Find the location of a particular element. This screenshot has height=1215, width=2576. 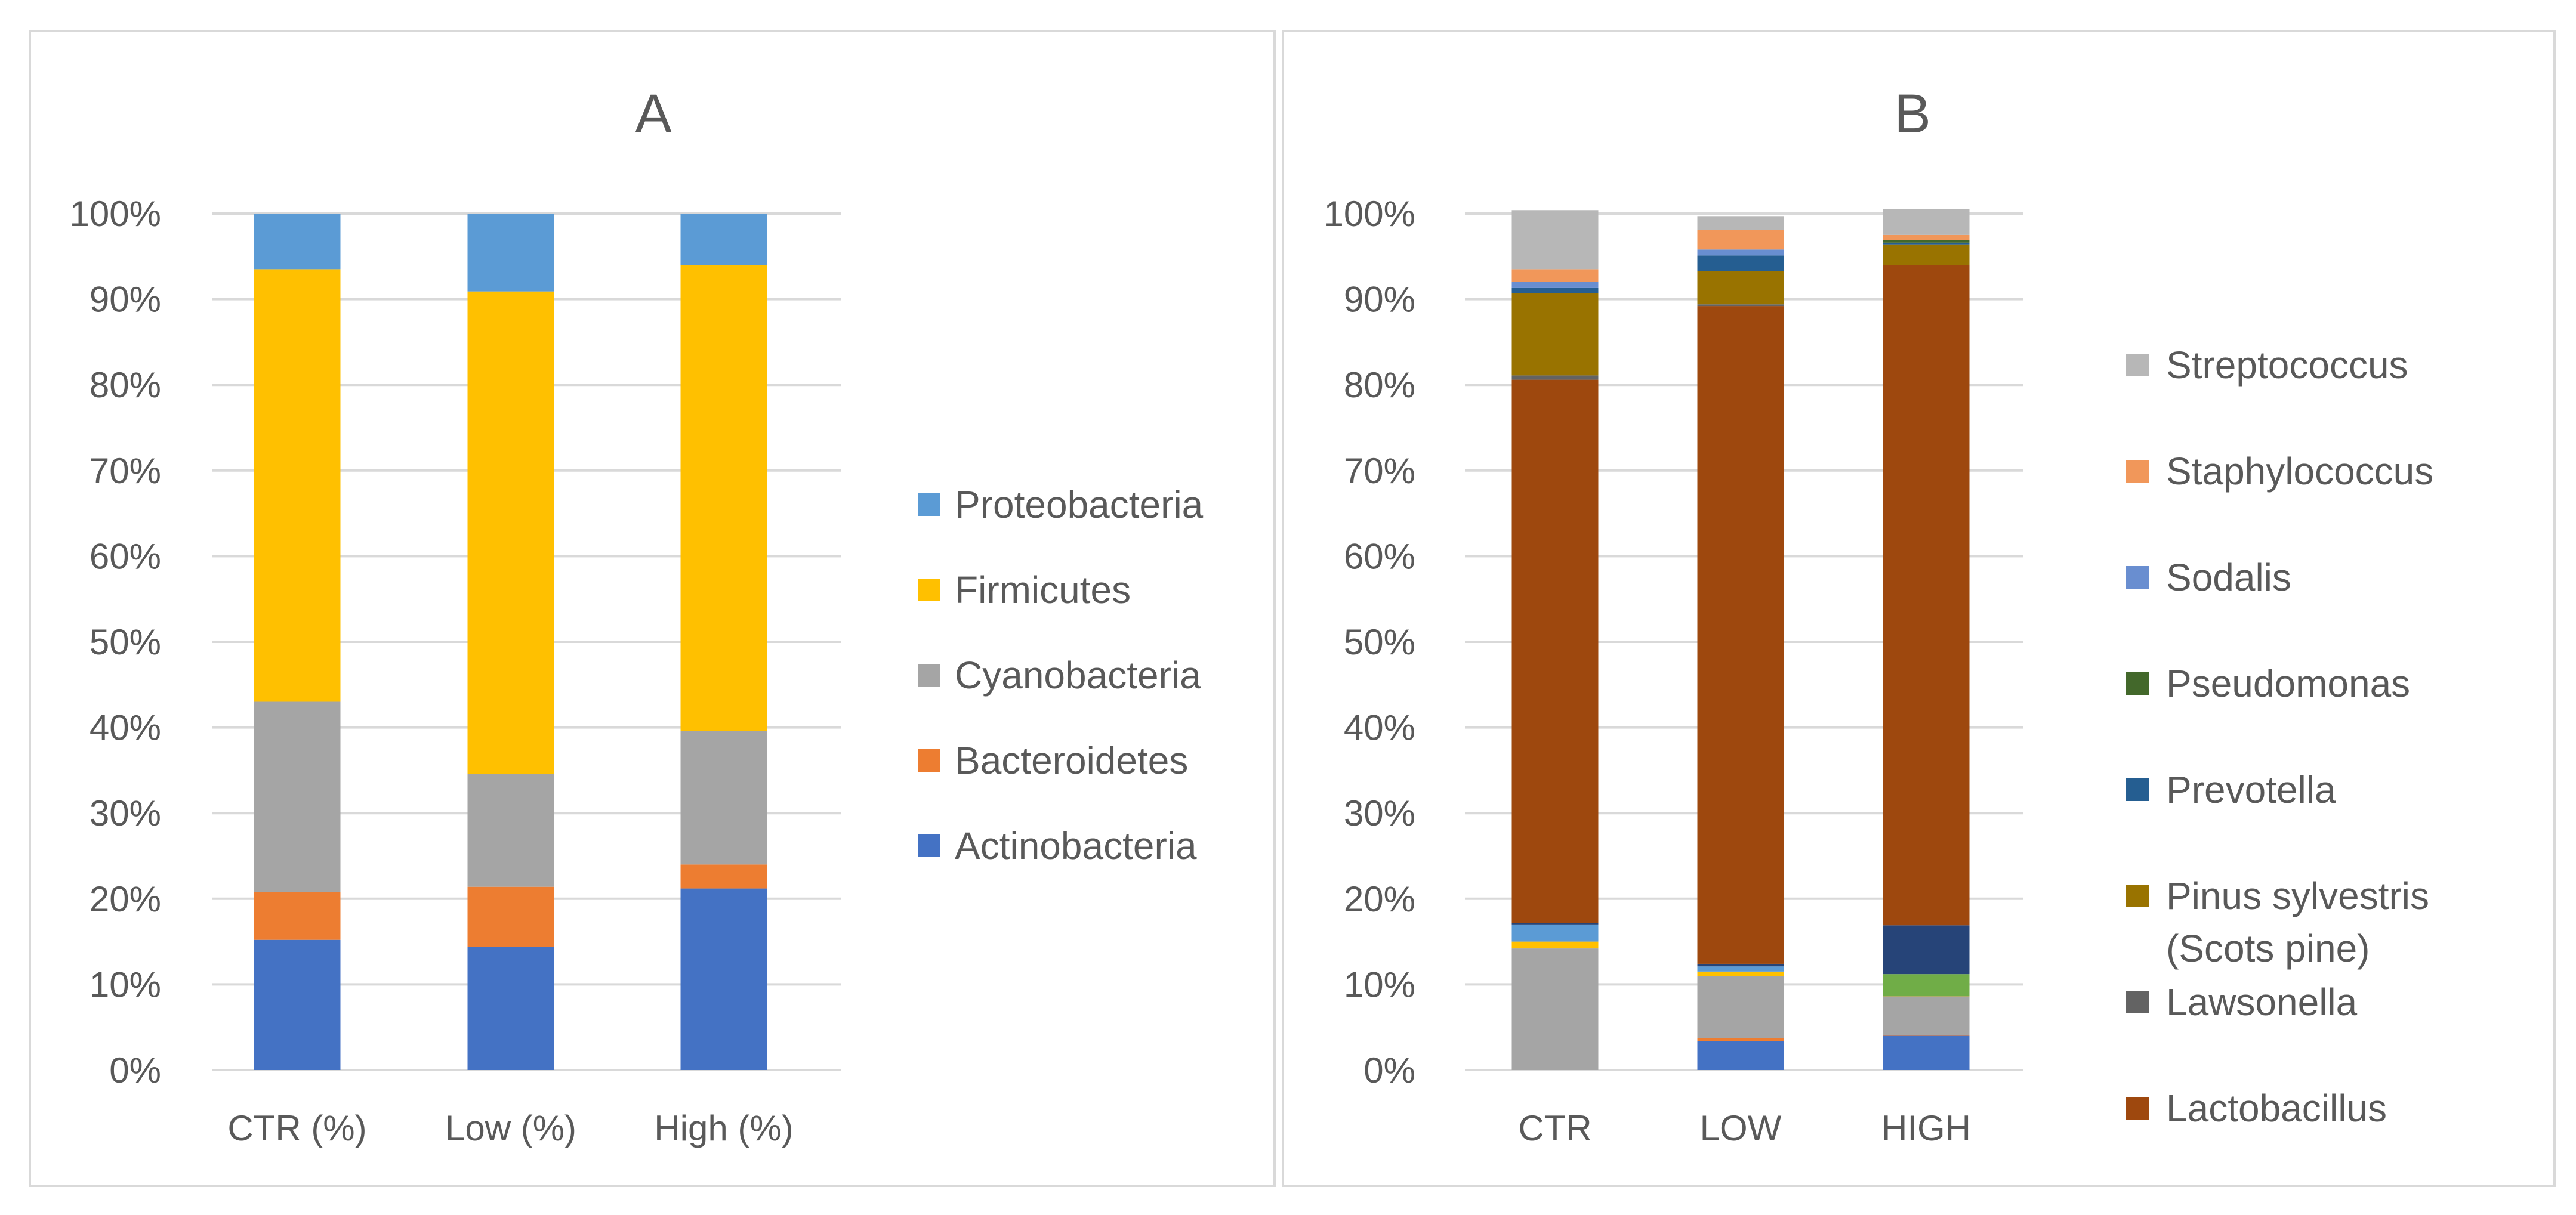

legend-label-a: Firmicutes is located at coordinates (1043, 589).